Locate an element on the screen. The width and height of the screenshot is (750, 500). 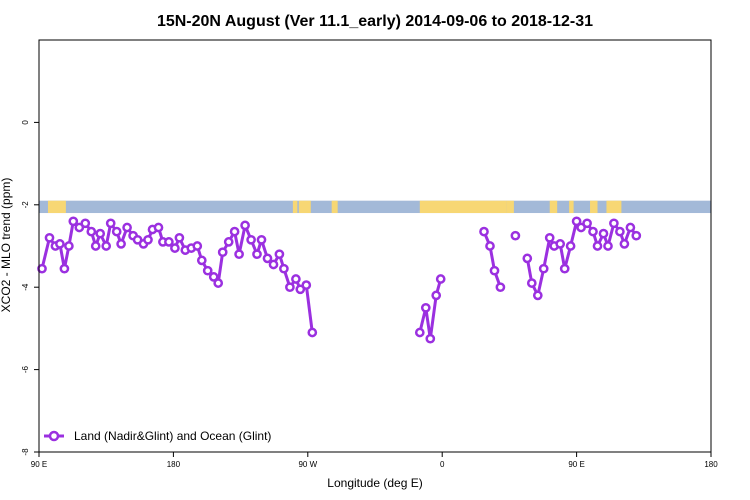
legend: Land (Nadir&Glint) and Ocean (Glint) is located at coordinates (157, 436).